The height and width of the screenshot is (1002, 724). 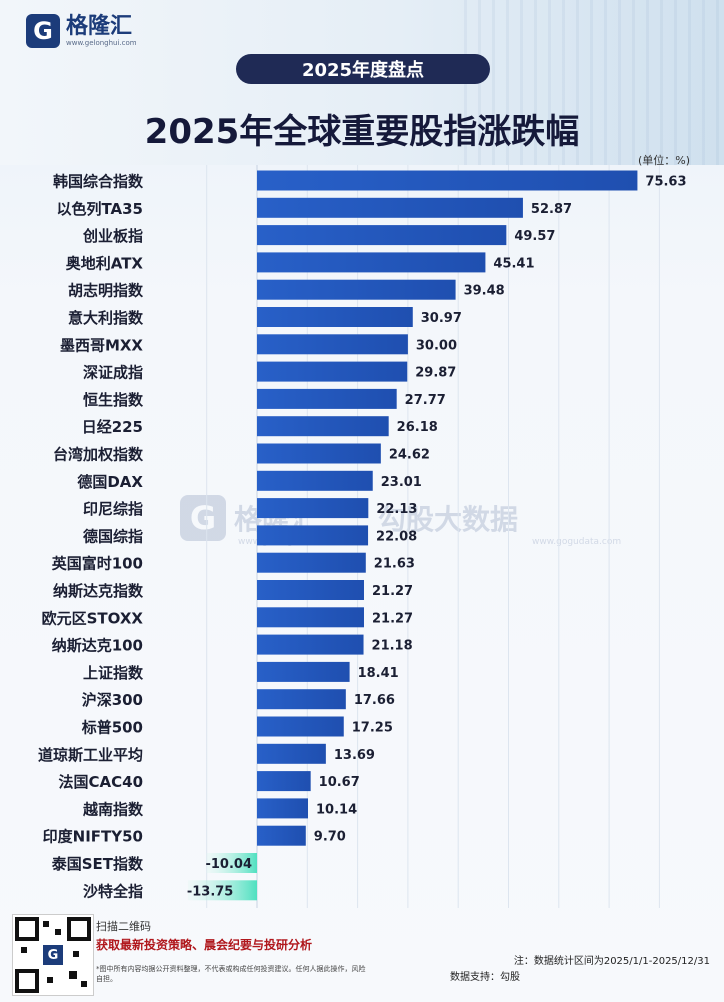 I want to click on value-label: 17.66, so click(x=374, y=700).